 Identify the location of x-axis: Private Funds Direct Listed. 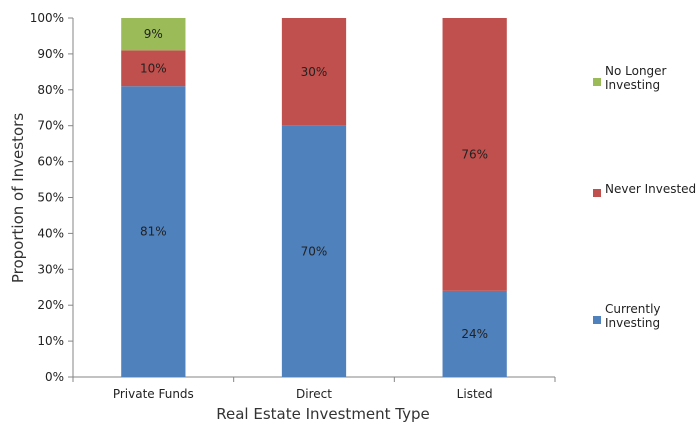
(314, 388).